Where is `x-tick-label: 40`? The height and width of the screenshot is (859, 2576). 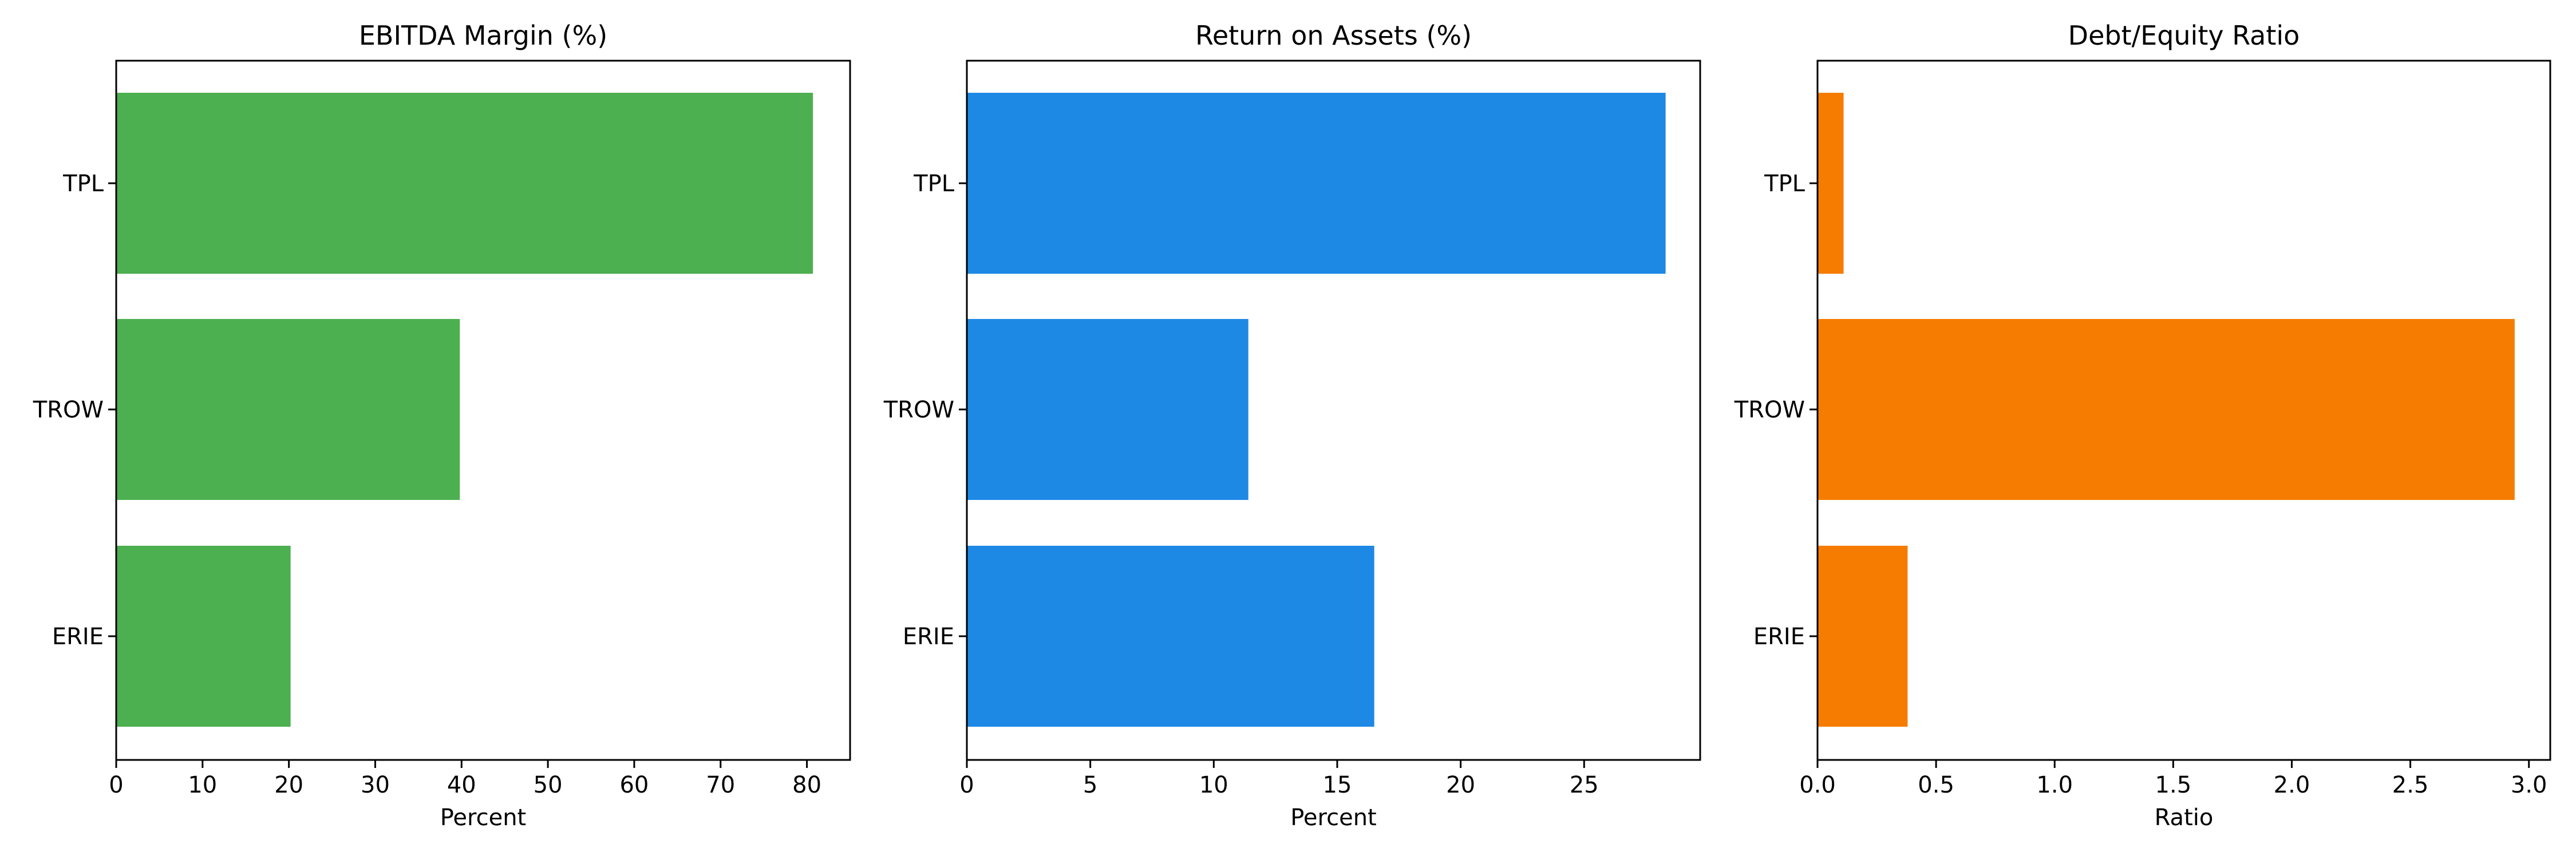 x-tick-label: 40 is located at coordinates (461, 785).